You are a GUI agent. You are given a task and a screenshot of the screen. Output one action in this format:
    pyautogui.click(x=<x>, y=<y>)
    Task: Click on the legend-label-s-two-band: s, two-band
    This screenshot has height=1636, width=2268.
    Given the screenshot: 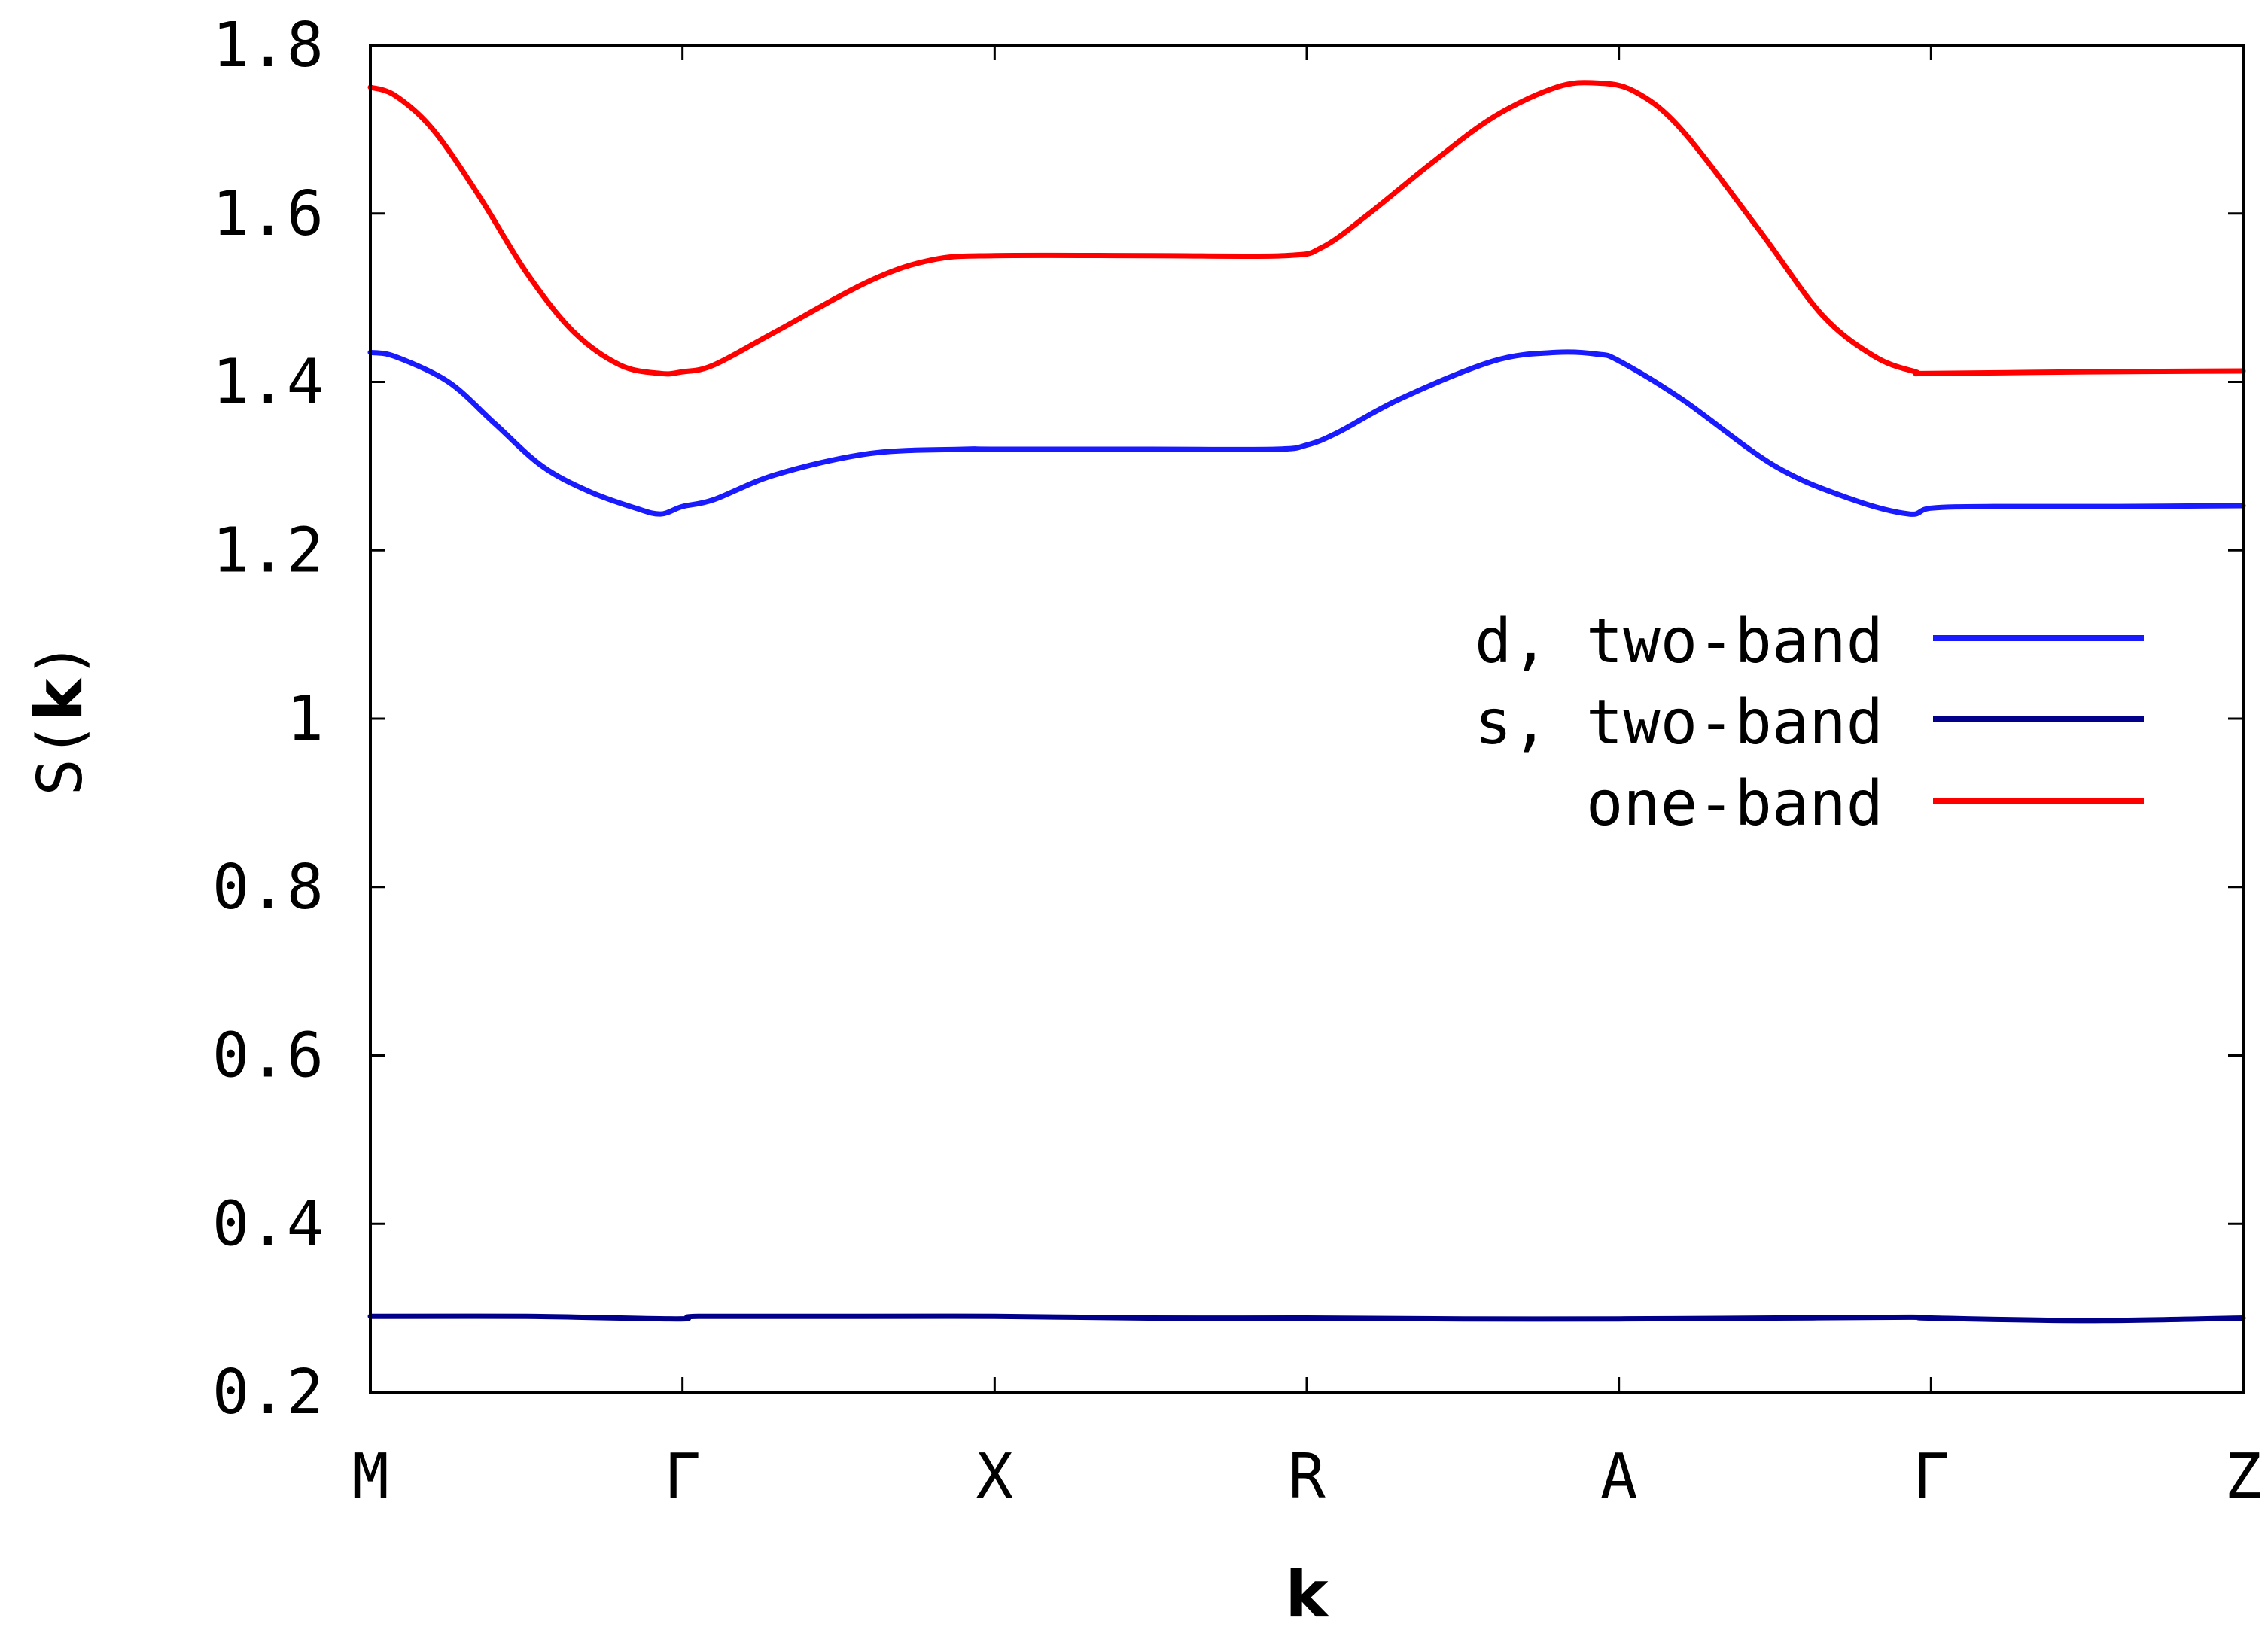 What is the action you would take?
    pyautogui.click(x=1679, y=723)
    